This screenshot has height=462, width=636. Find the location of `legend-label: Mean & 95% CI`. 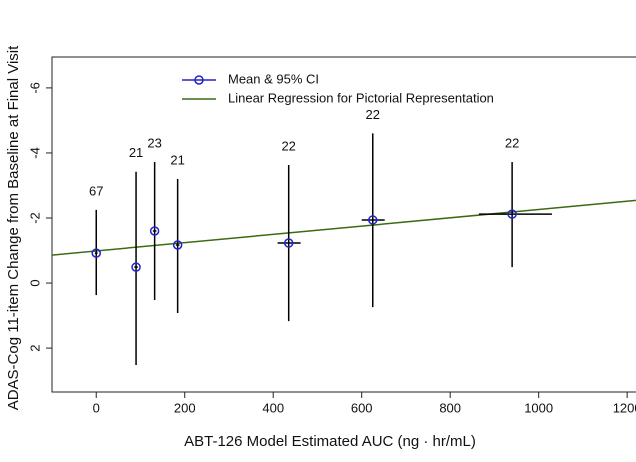

legend-label: Mean & 95% CI is located at coordinates (273, 78).